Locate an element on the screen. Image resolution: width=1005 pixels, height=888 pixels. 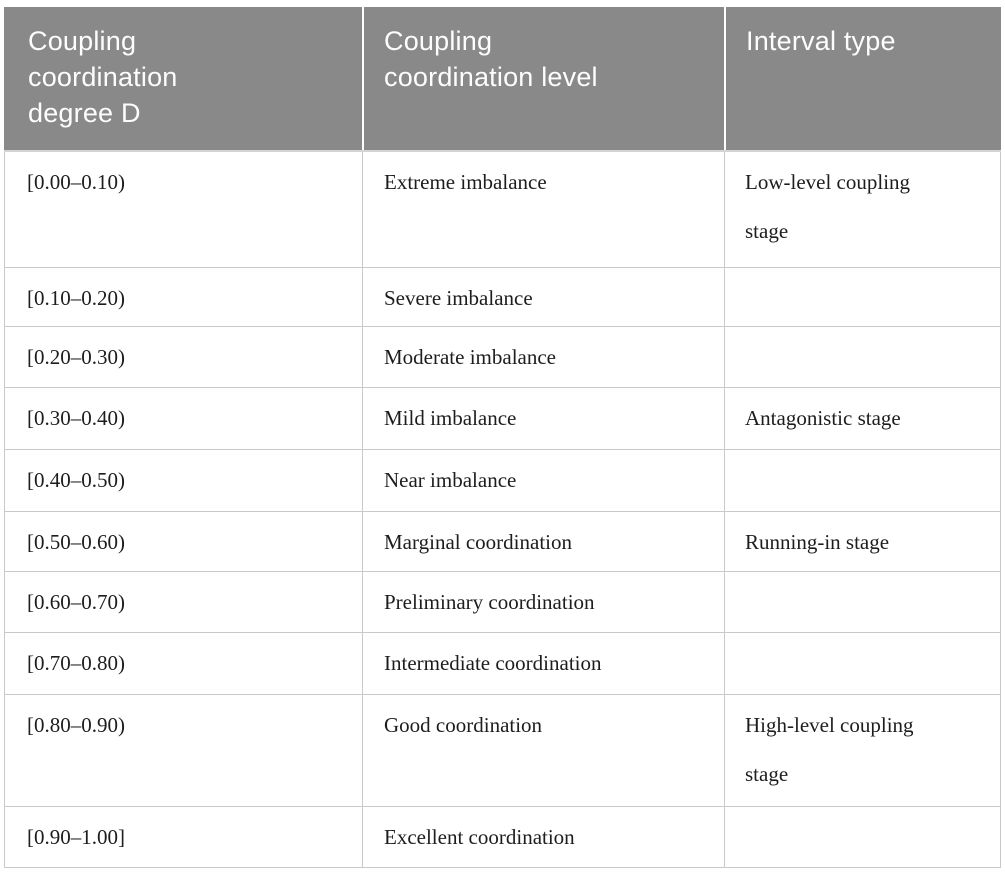
cell-interval: Low-level coupling stage is located at coordinates (862, 210).